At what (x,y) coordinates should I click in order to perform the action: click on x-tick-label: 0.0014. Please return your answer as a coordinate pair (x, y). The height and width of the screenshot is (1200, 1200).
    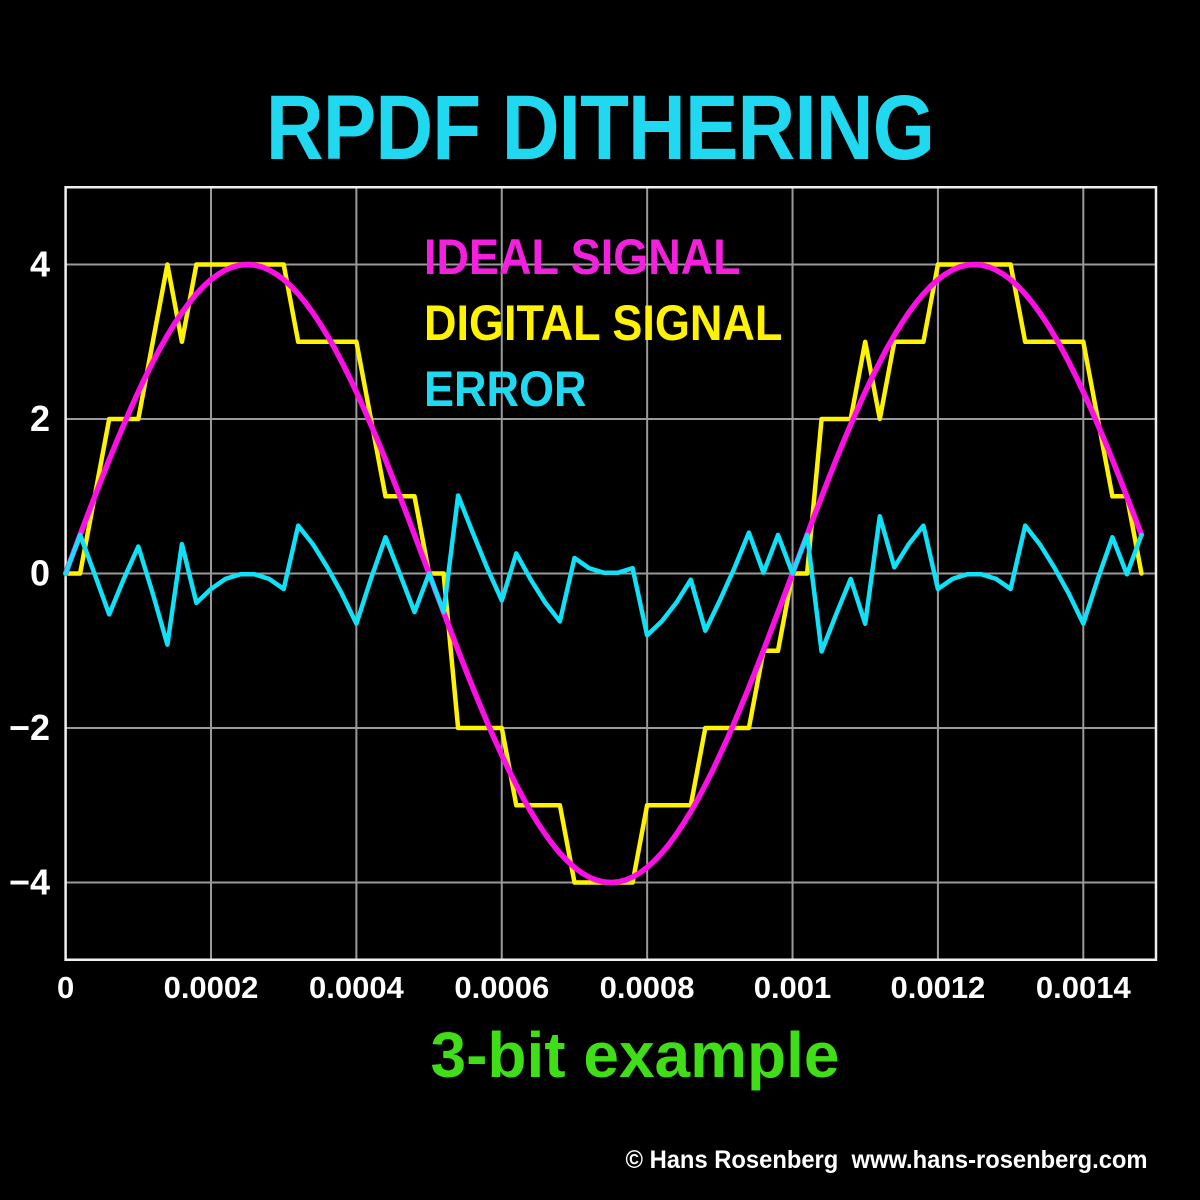
    Looking at the image, I should click on (1084, 987).